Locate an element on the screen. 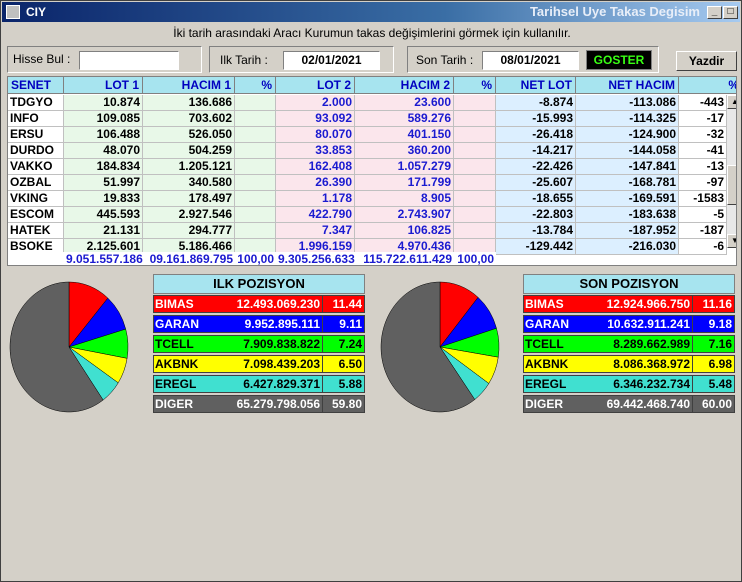 Image resolution: width=742 pixels, height=582 pixels. cell-netlot: -15.993 is located at coordinates (536, 119).